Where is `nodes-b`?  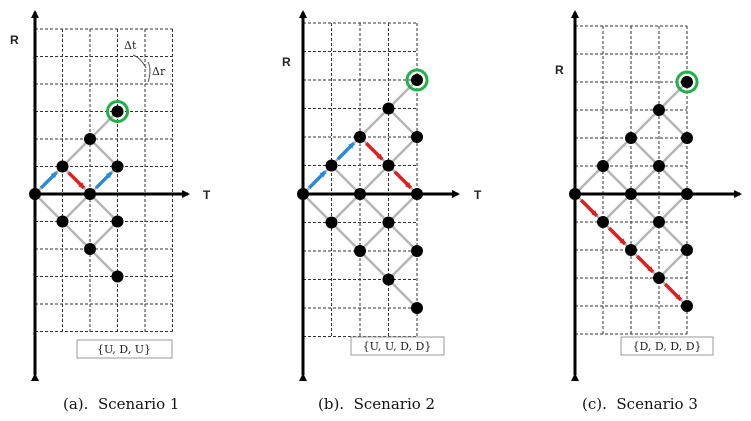 nodes-b is located at coordinates (363, 191).